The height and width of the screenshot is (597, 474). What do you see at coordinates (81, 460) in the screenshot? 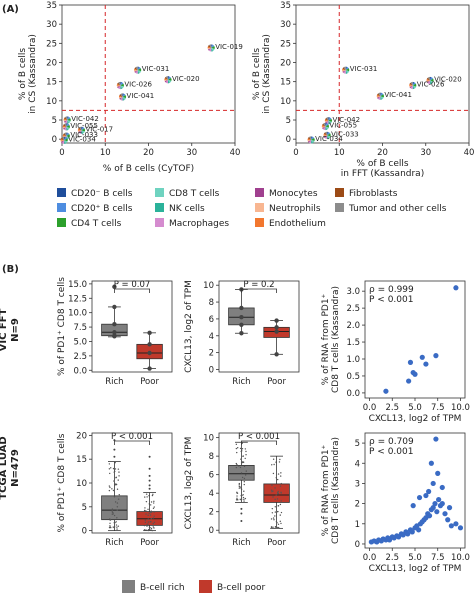
I see `y-tick-label: 15` at bounding box center [81, 460].